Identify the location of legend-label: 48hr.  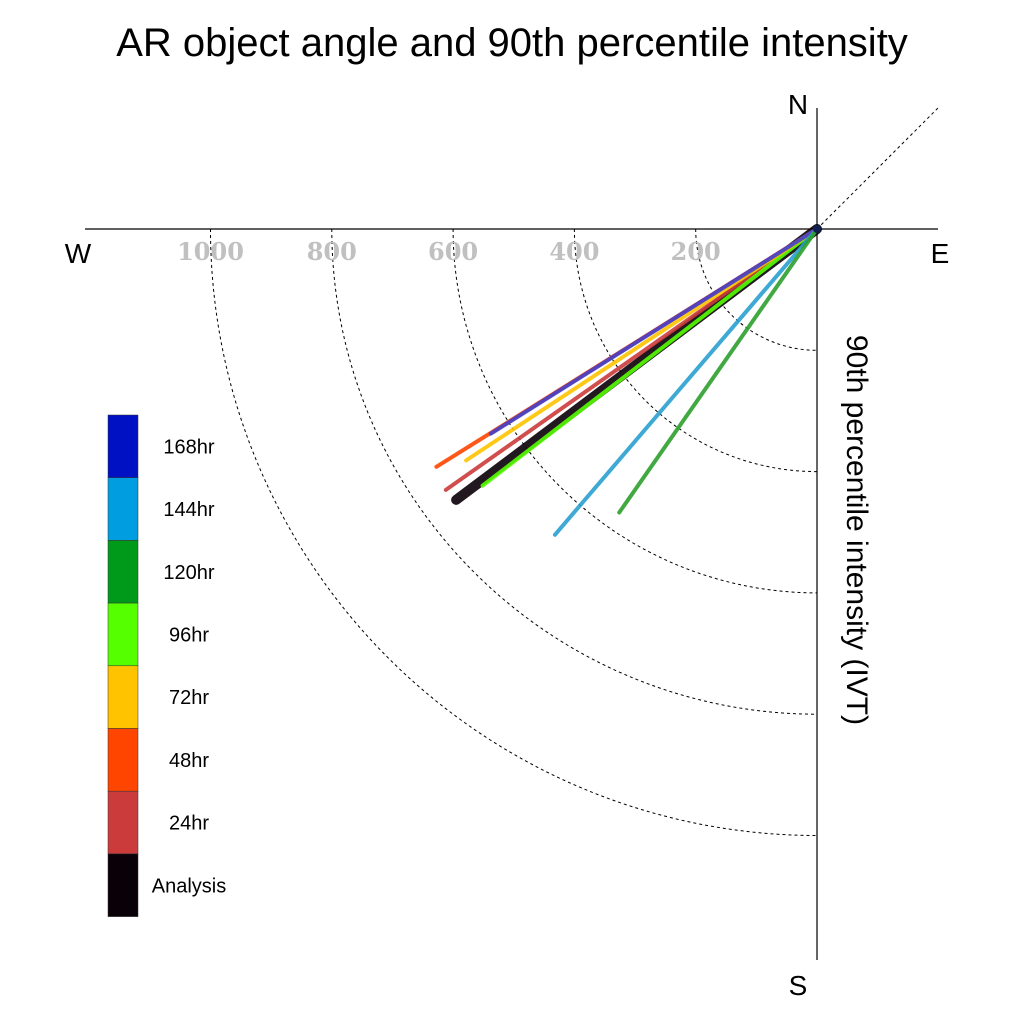
(189, 761).